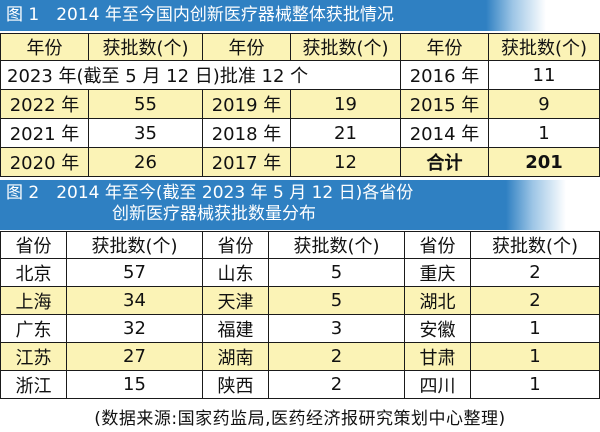  What do you see at coordinates (300, 419) in the screenshot?
I see `data-source-note: (数据来源:国家药监局,医药经济报研究策划中心整理)` at bounding box center [300, 419].